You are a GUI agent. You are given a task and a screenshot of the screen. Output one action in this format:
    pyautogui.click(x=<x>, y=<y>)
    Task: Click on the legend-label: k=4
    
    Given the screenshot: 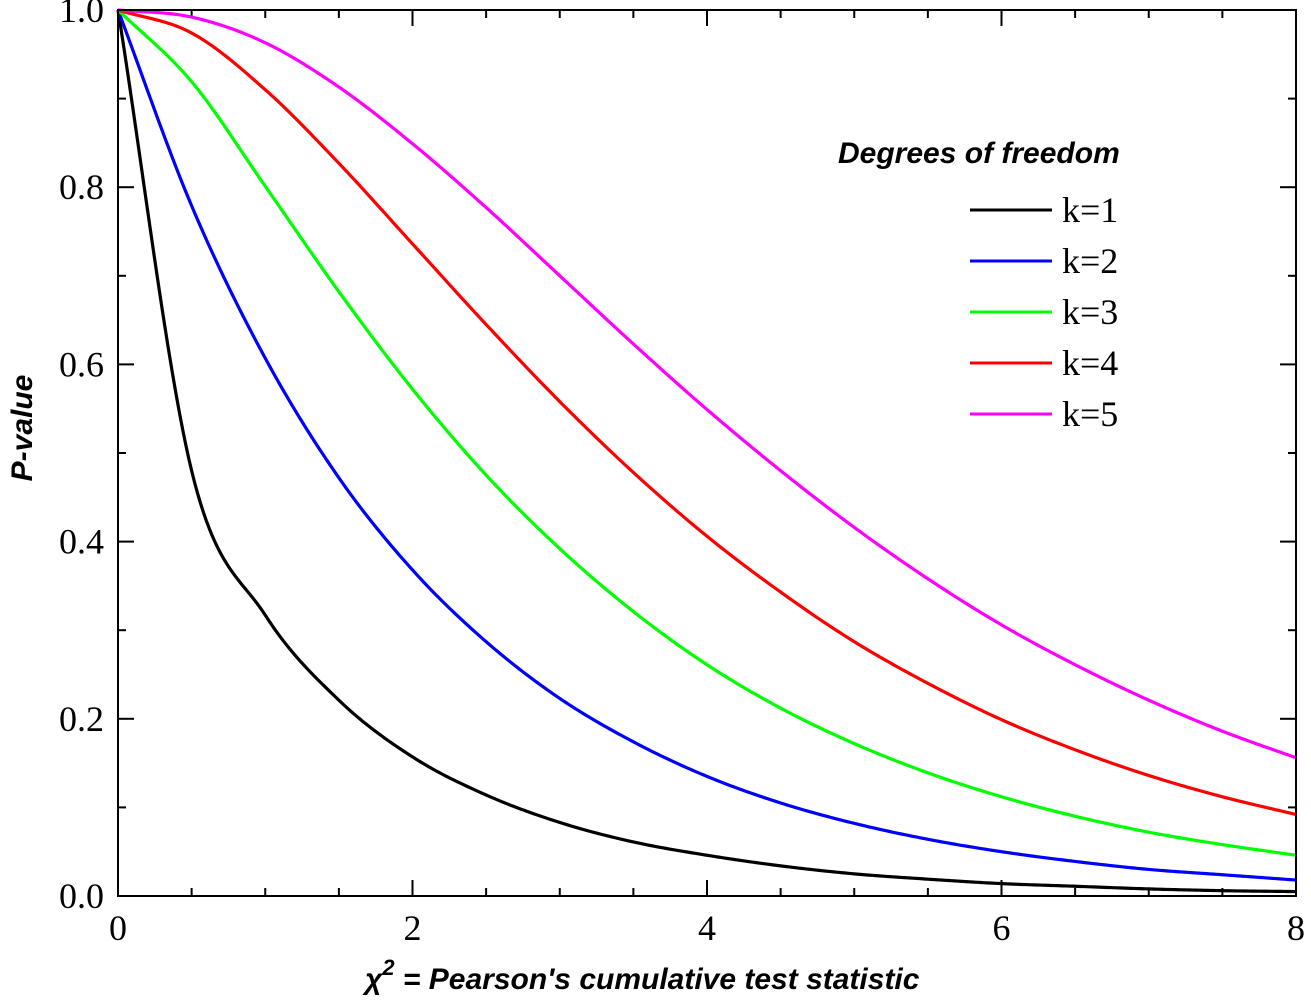 What is the action you would take?
    pyautogui.click(x=1090, y=363)
    